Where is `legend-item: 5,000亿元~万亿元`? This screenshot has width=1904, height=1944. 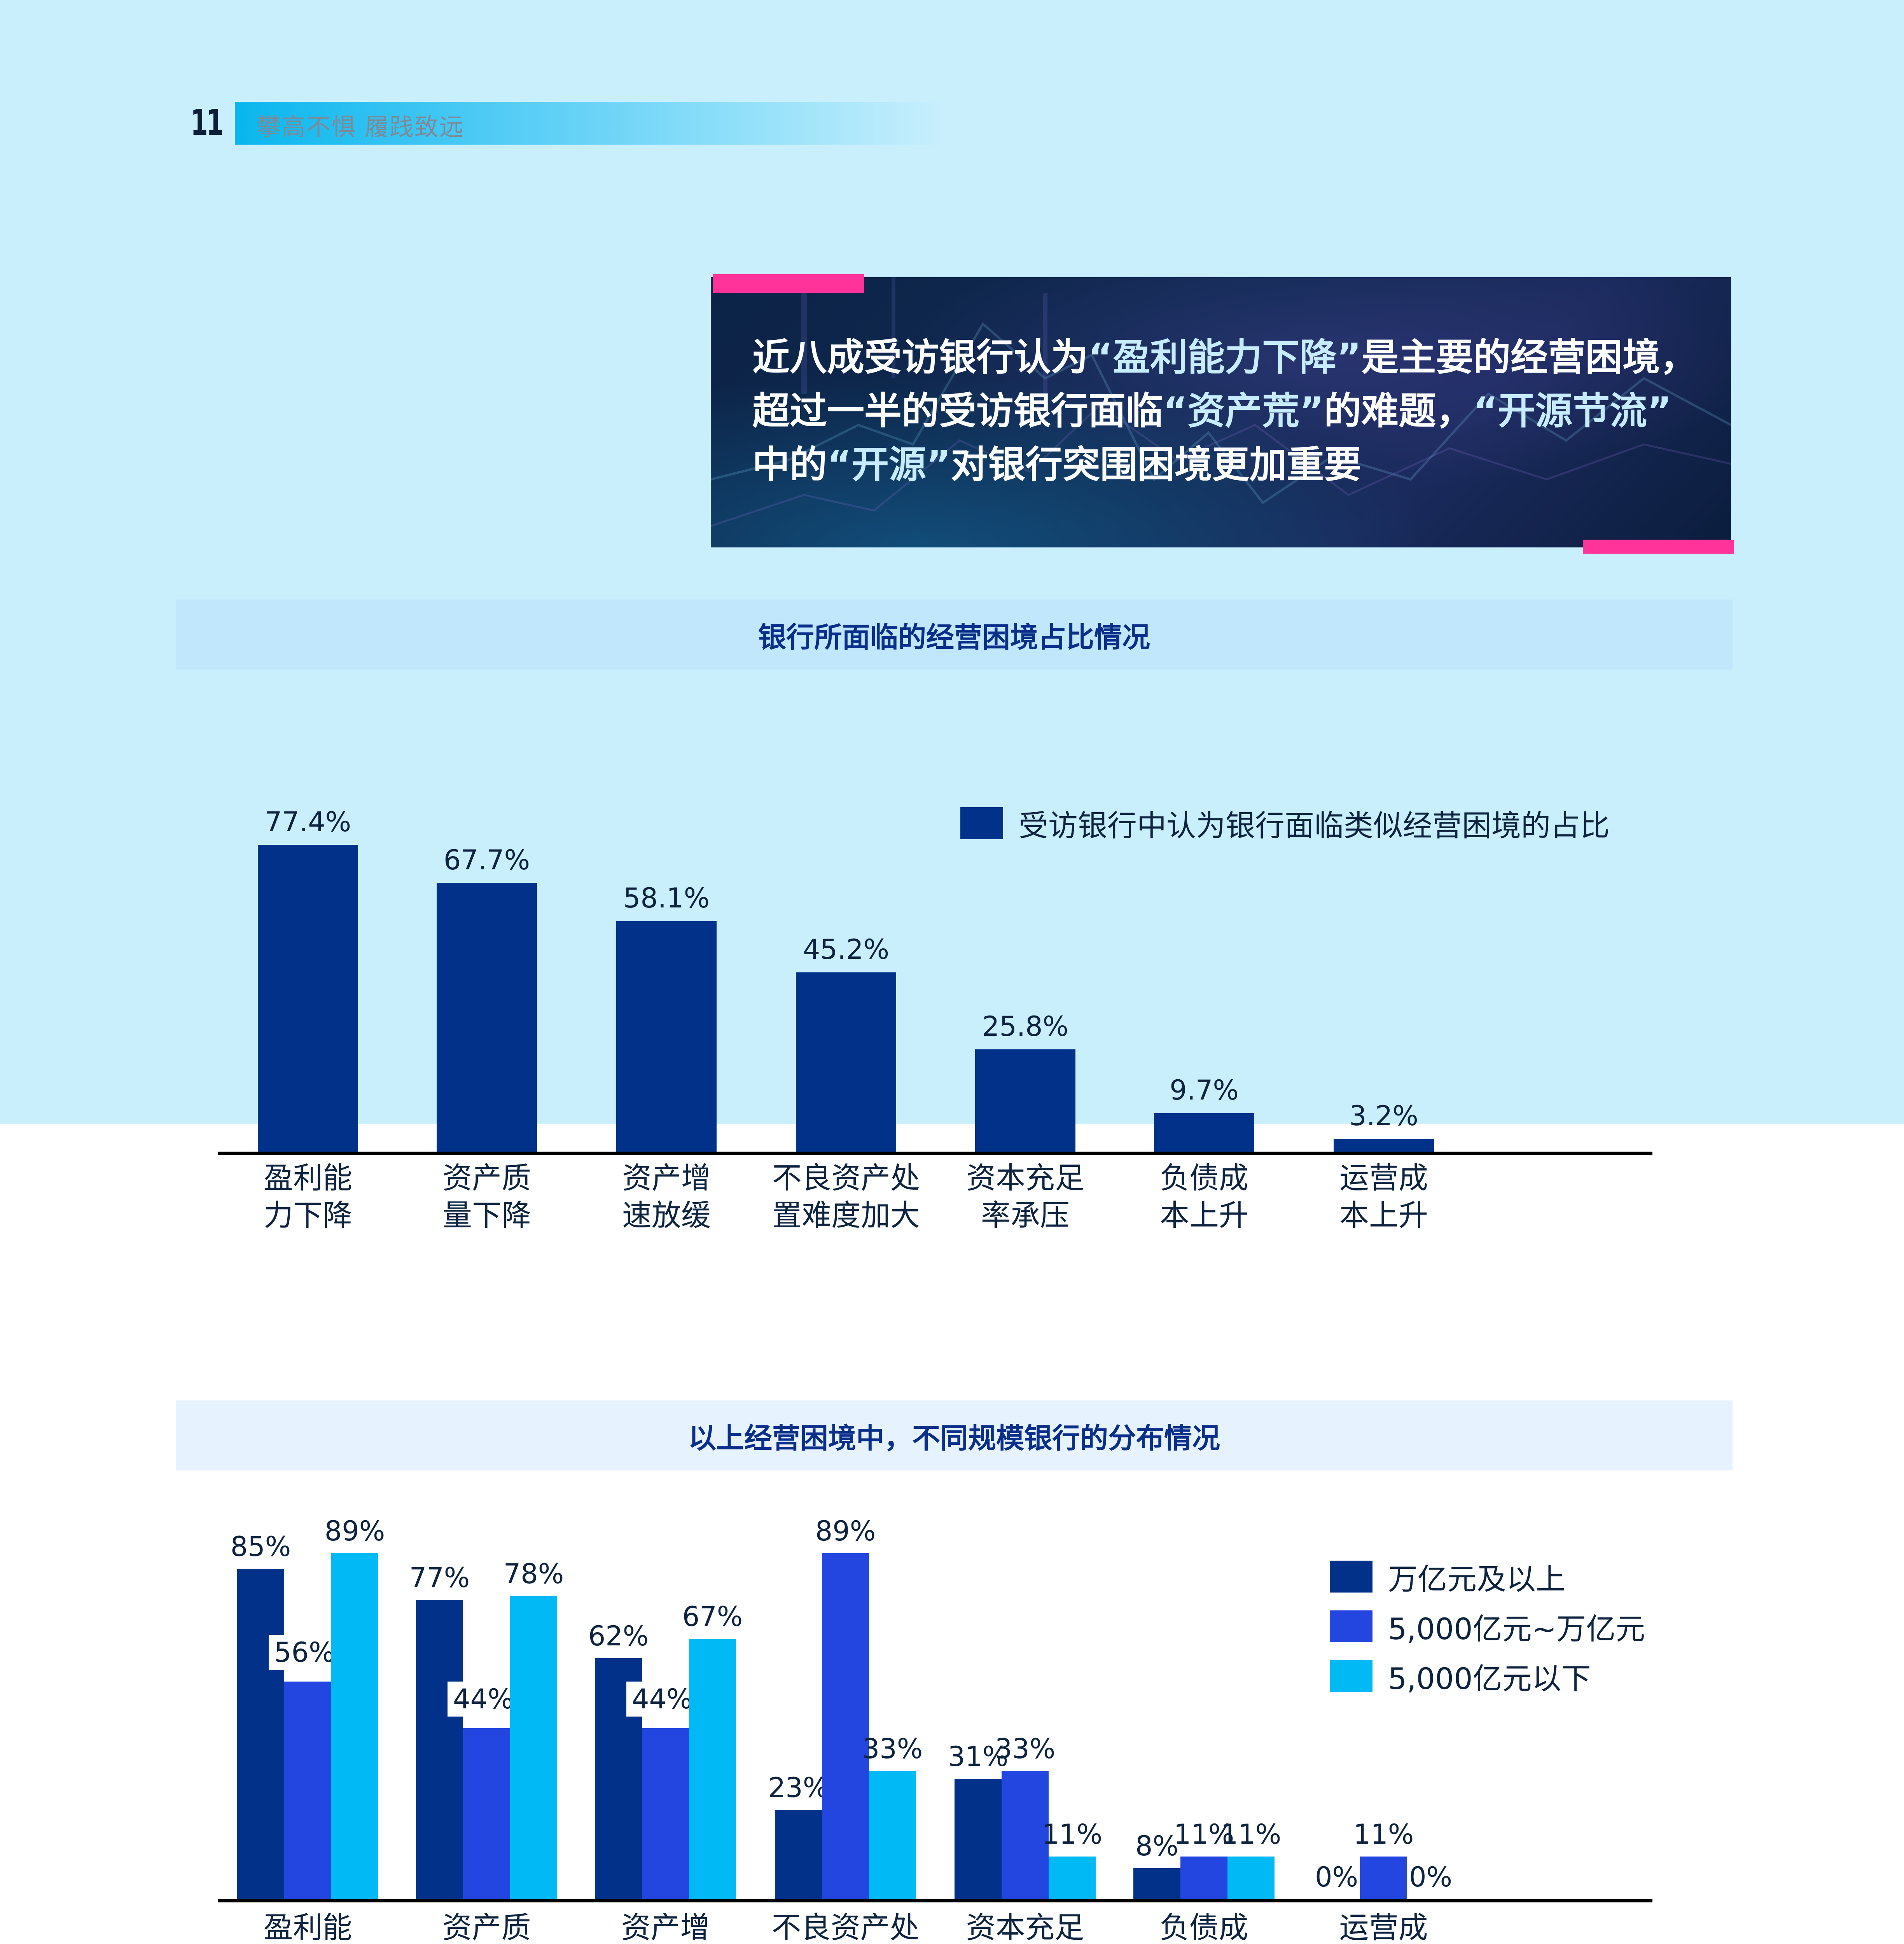
legend-item: 5,000亿元~万亿元 is located at coordinates (1487, 1627).